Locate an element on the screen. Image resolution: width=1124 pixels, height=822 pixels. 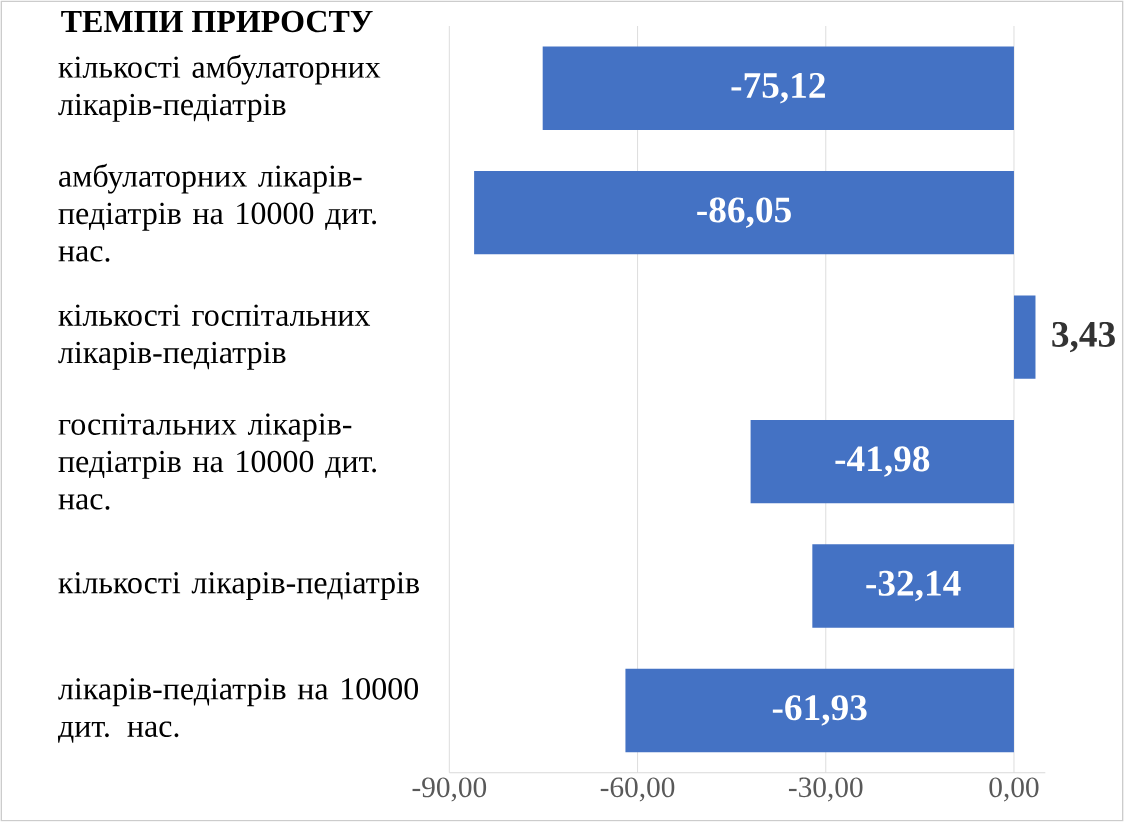
y-tick-label: кількості госпітальних лікарів-педіатрів is located at coordinates (214, 337).